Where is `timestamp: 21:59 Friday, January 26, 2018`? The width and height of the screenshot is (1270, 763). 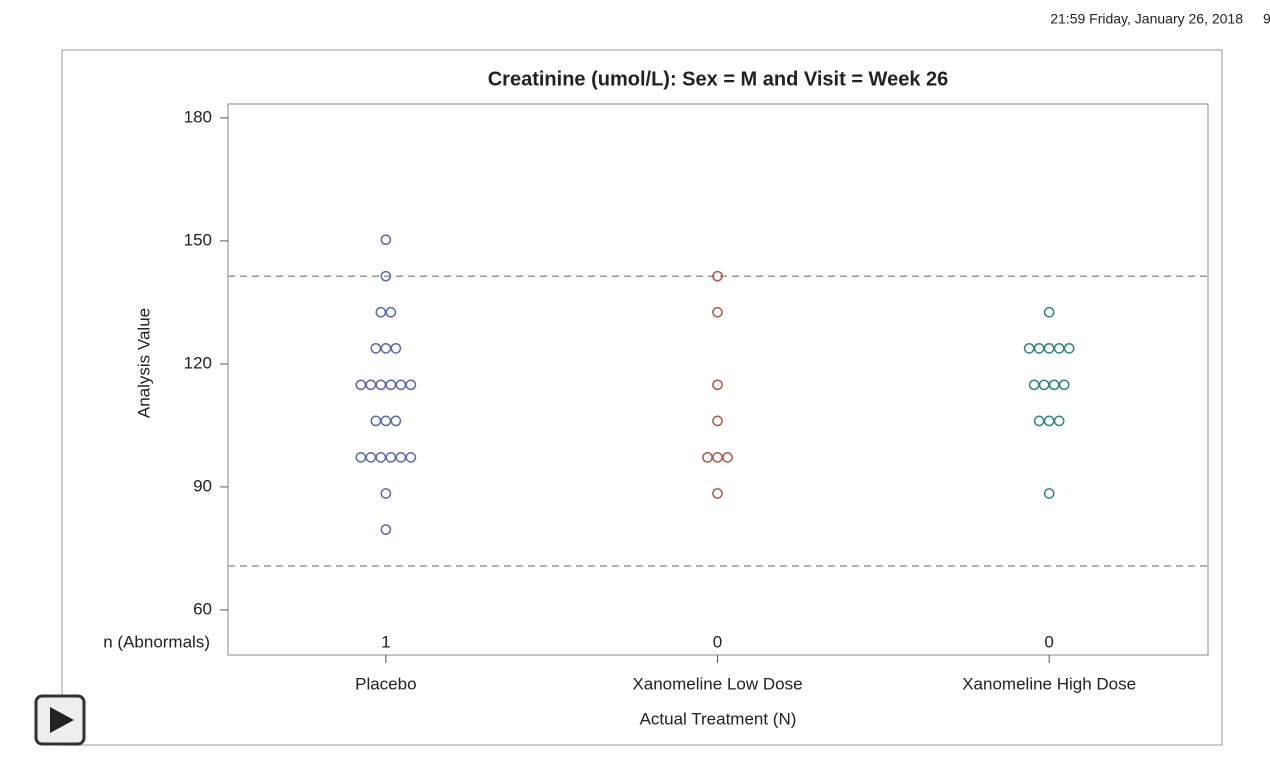
timestamp: 21:59 Friday, January 26, 2018 is located at coordinates (1146, 19).